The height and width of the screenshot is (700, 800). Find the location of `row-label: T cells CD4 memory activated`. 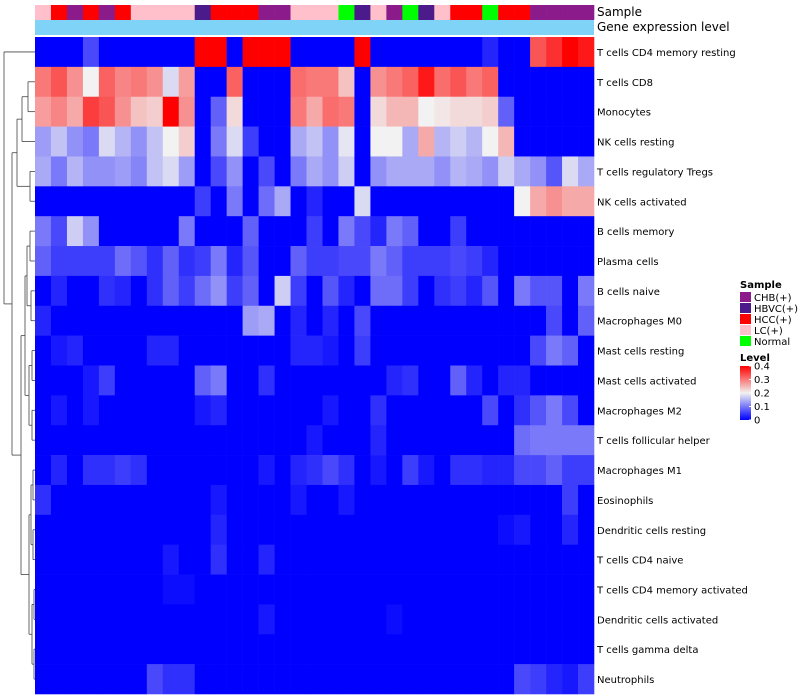

row-label: T cells CD4 memory activated is located at coordinates (672, 590).